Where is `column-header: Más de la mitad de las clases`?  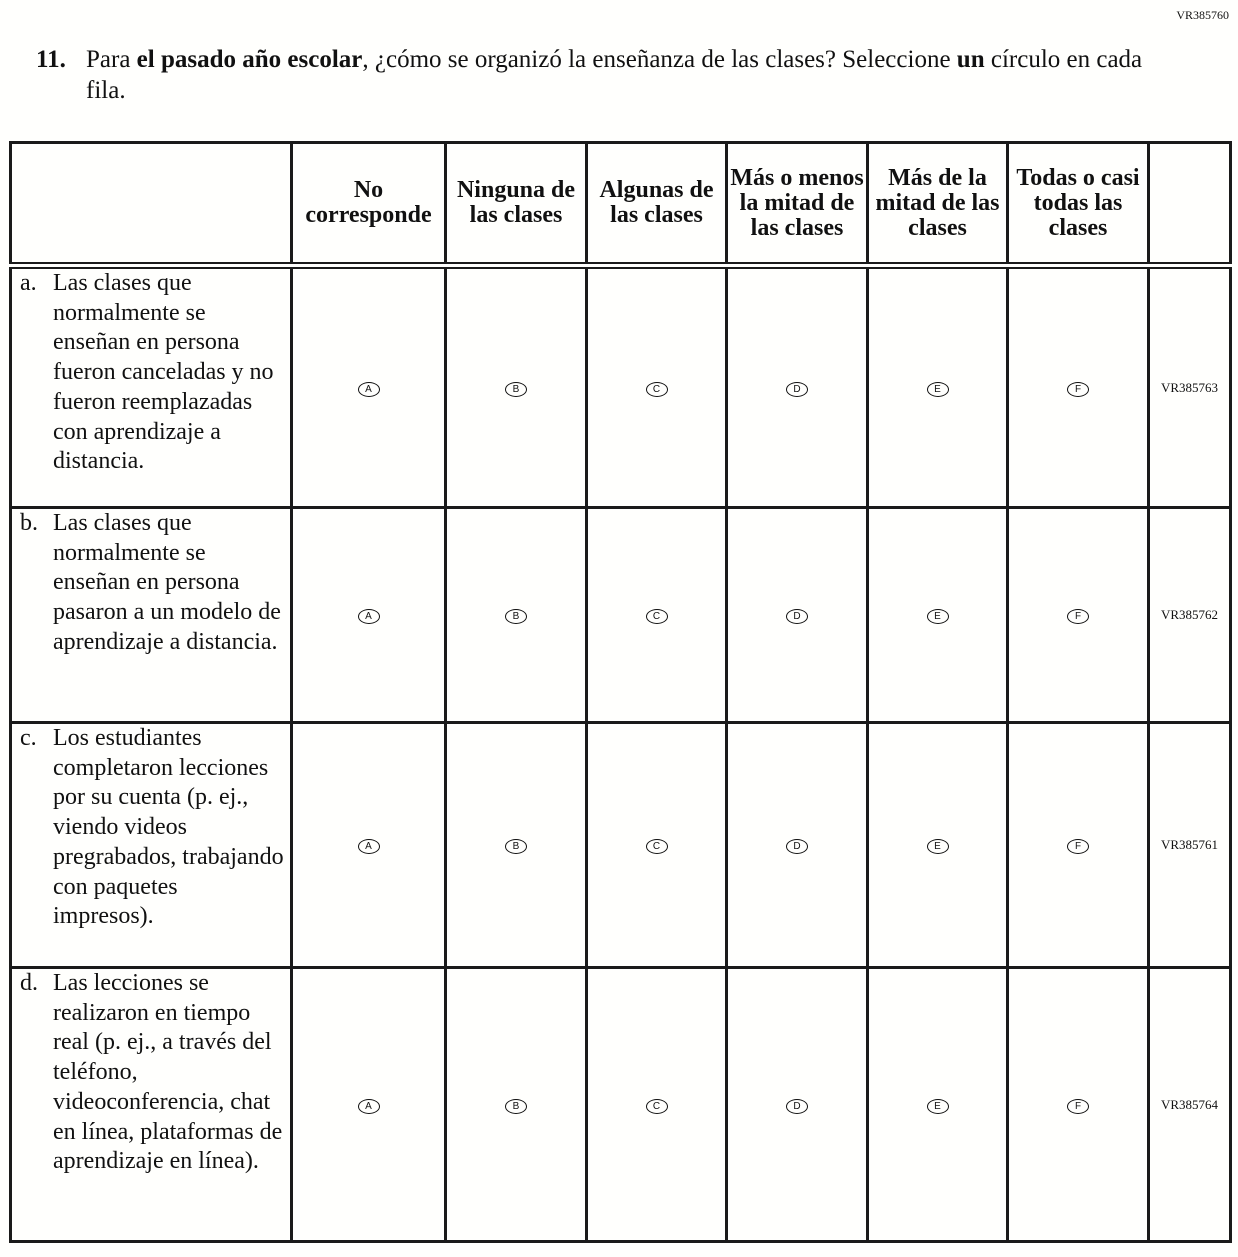
column-header: Más de la mitad de las clases is located at coordinates (937, 205).